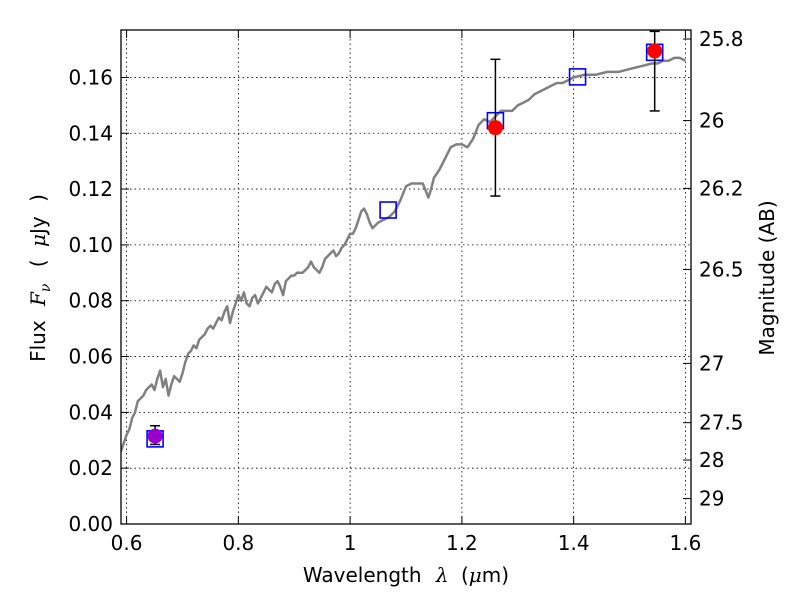  Describe the element at coordinates (767, 277) in the screenshot. I see `y2-axis-label: Magnitude (AB)` at that location.